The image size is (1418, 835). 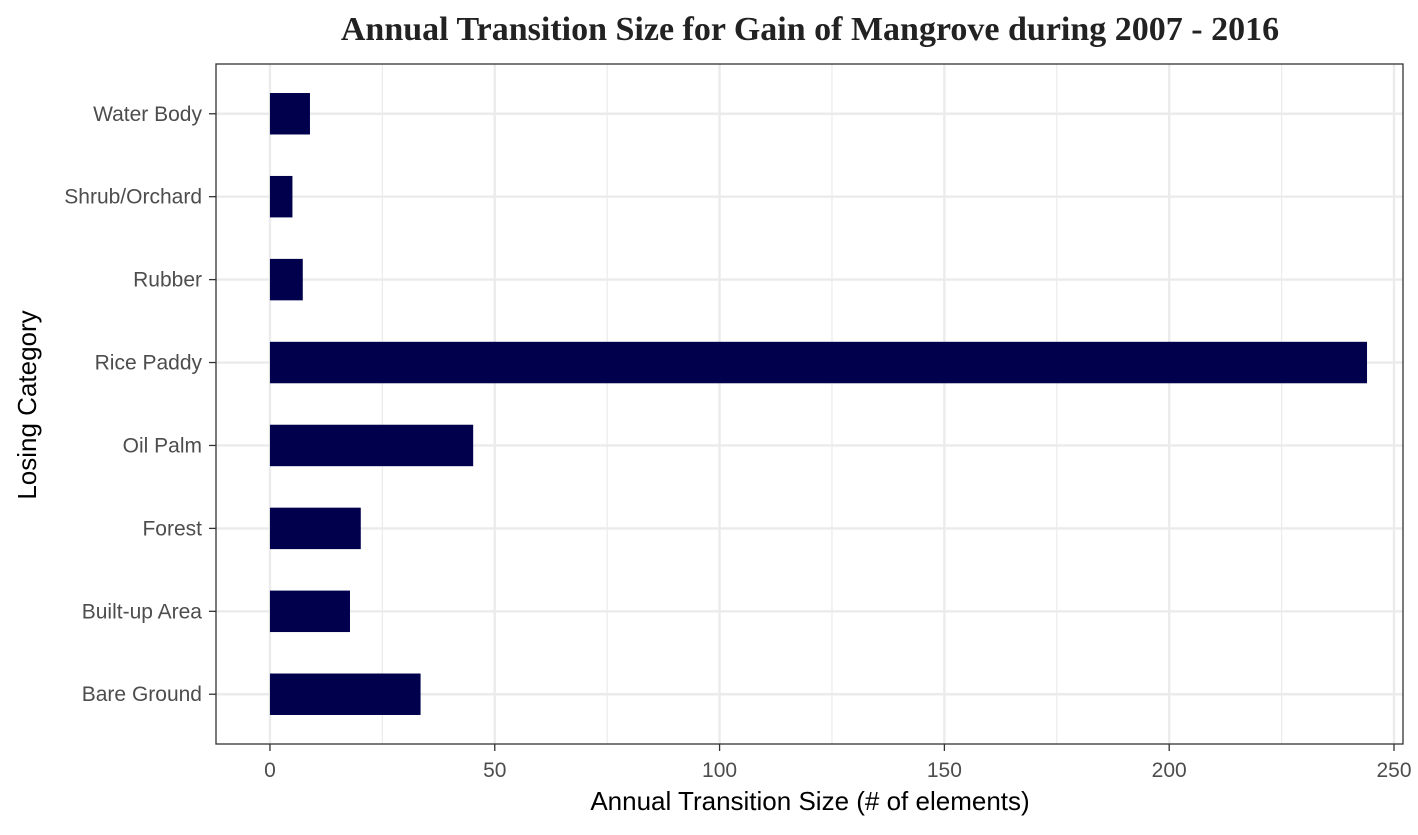 What do you see at coordinates (818, 362) in the screenshot?
I see `bar-rice-paddy` at bounding box center [818, 362].